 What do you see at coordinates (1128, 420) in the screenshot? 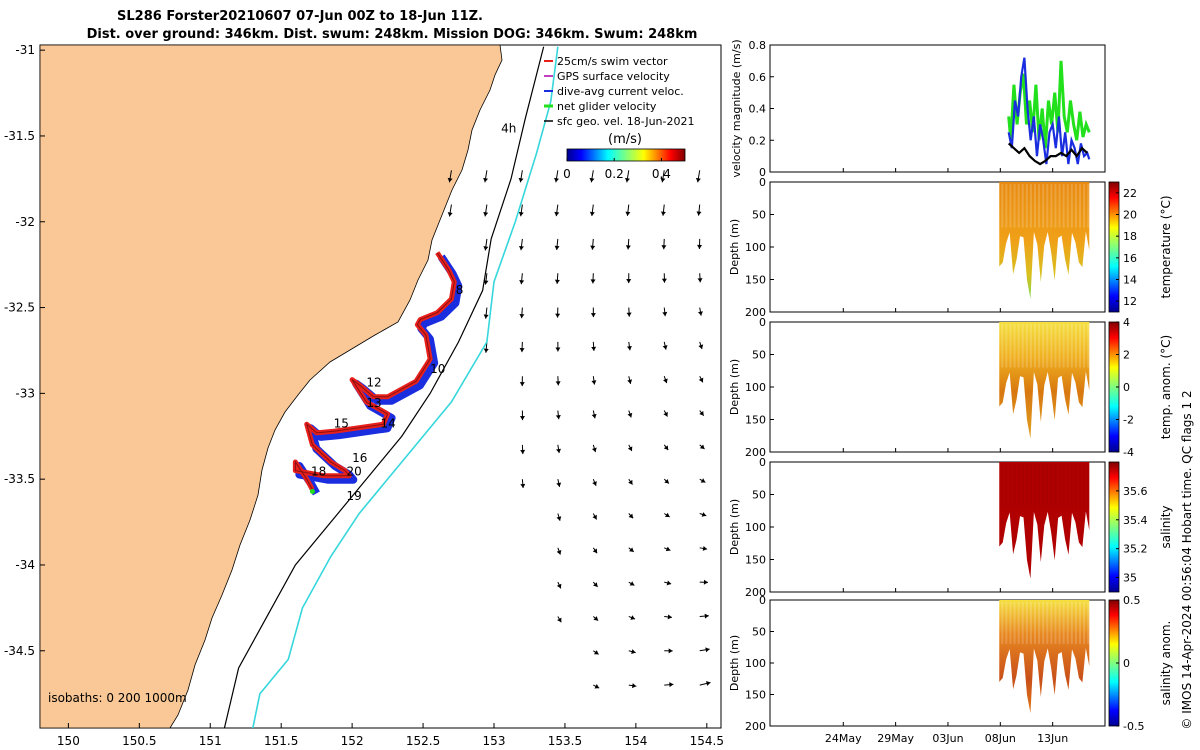
I see `cbar-tick-label: -2` at bounding box center [1128, 420].